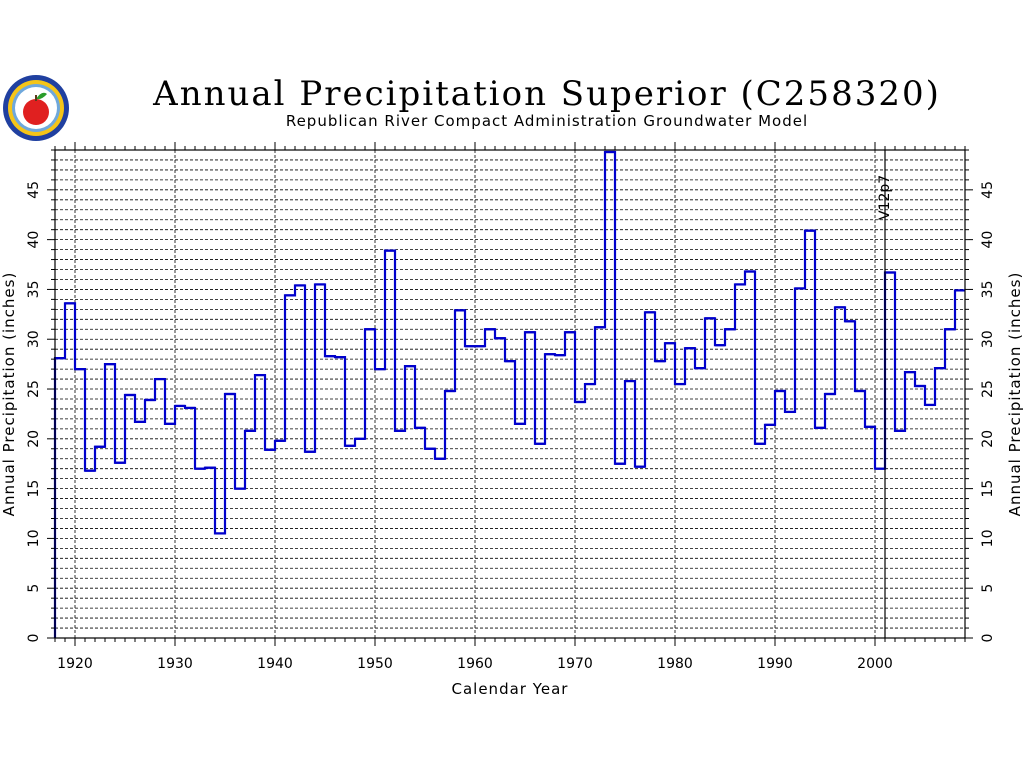 The width and height of the screenshot is (1024, 768). I want to click on y-tick-label-left: 30, so click(34, 339).